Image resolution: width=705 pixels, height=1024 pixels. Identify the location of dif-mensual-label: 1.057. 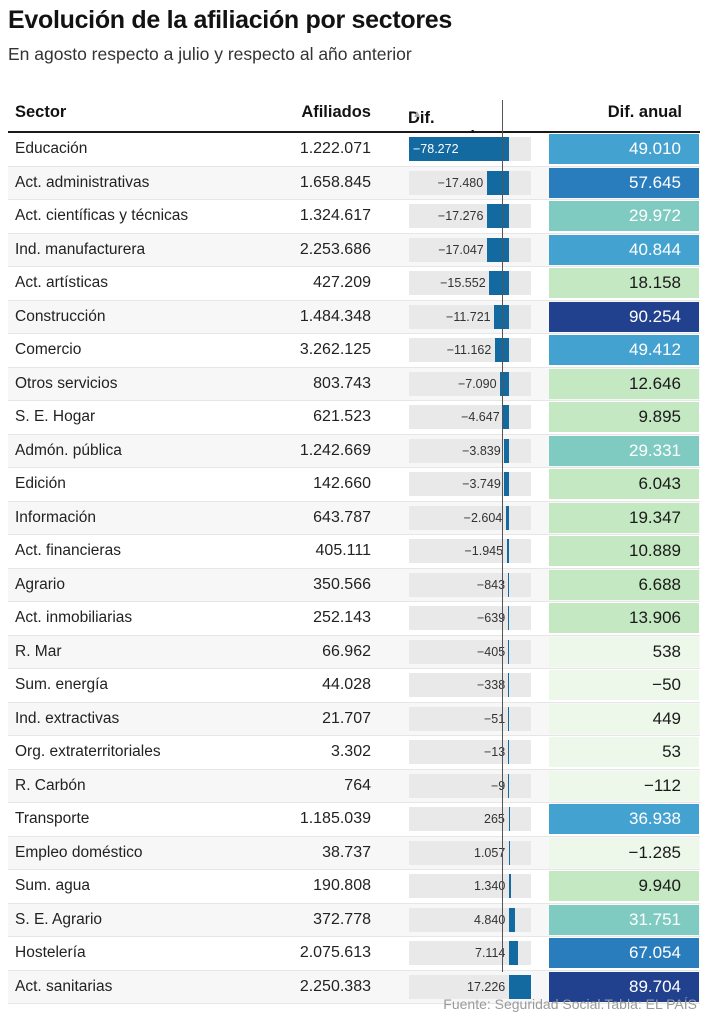
(490, 852).